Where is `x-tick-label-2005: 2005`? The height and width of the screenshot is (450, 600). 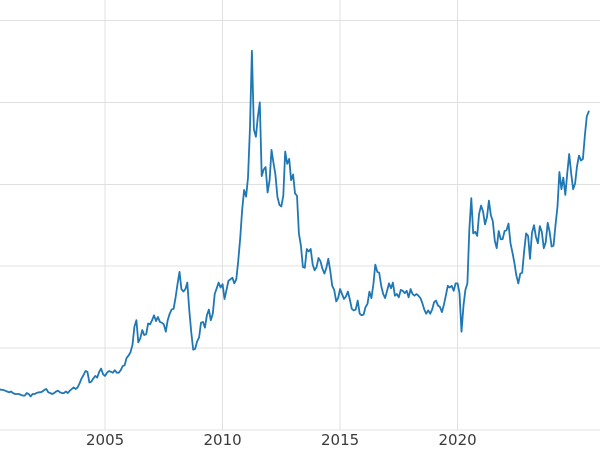 x-tick-label-2005: 2005 is located at coordinates (105, 440).